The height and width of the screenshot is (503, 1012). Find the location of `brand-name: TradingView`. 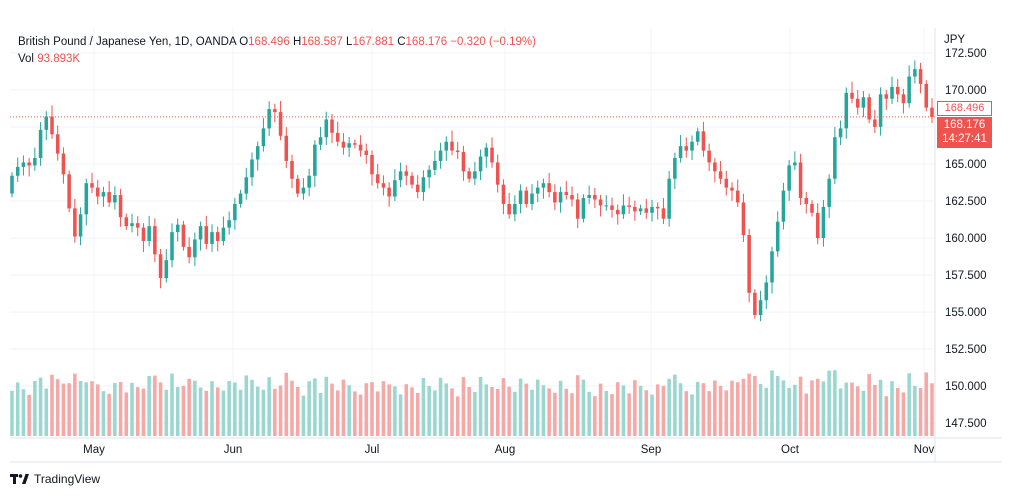

brand-name: TradingView is located at coordinates (67, 479).